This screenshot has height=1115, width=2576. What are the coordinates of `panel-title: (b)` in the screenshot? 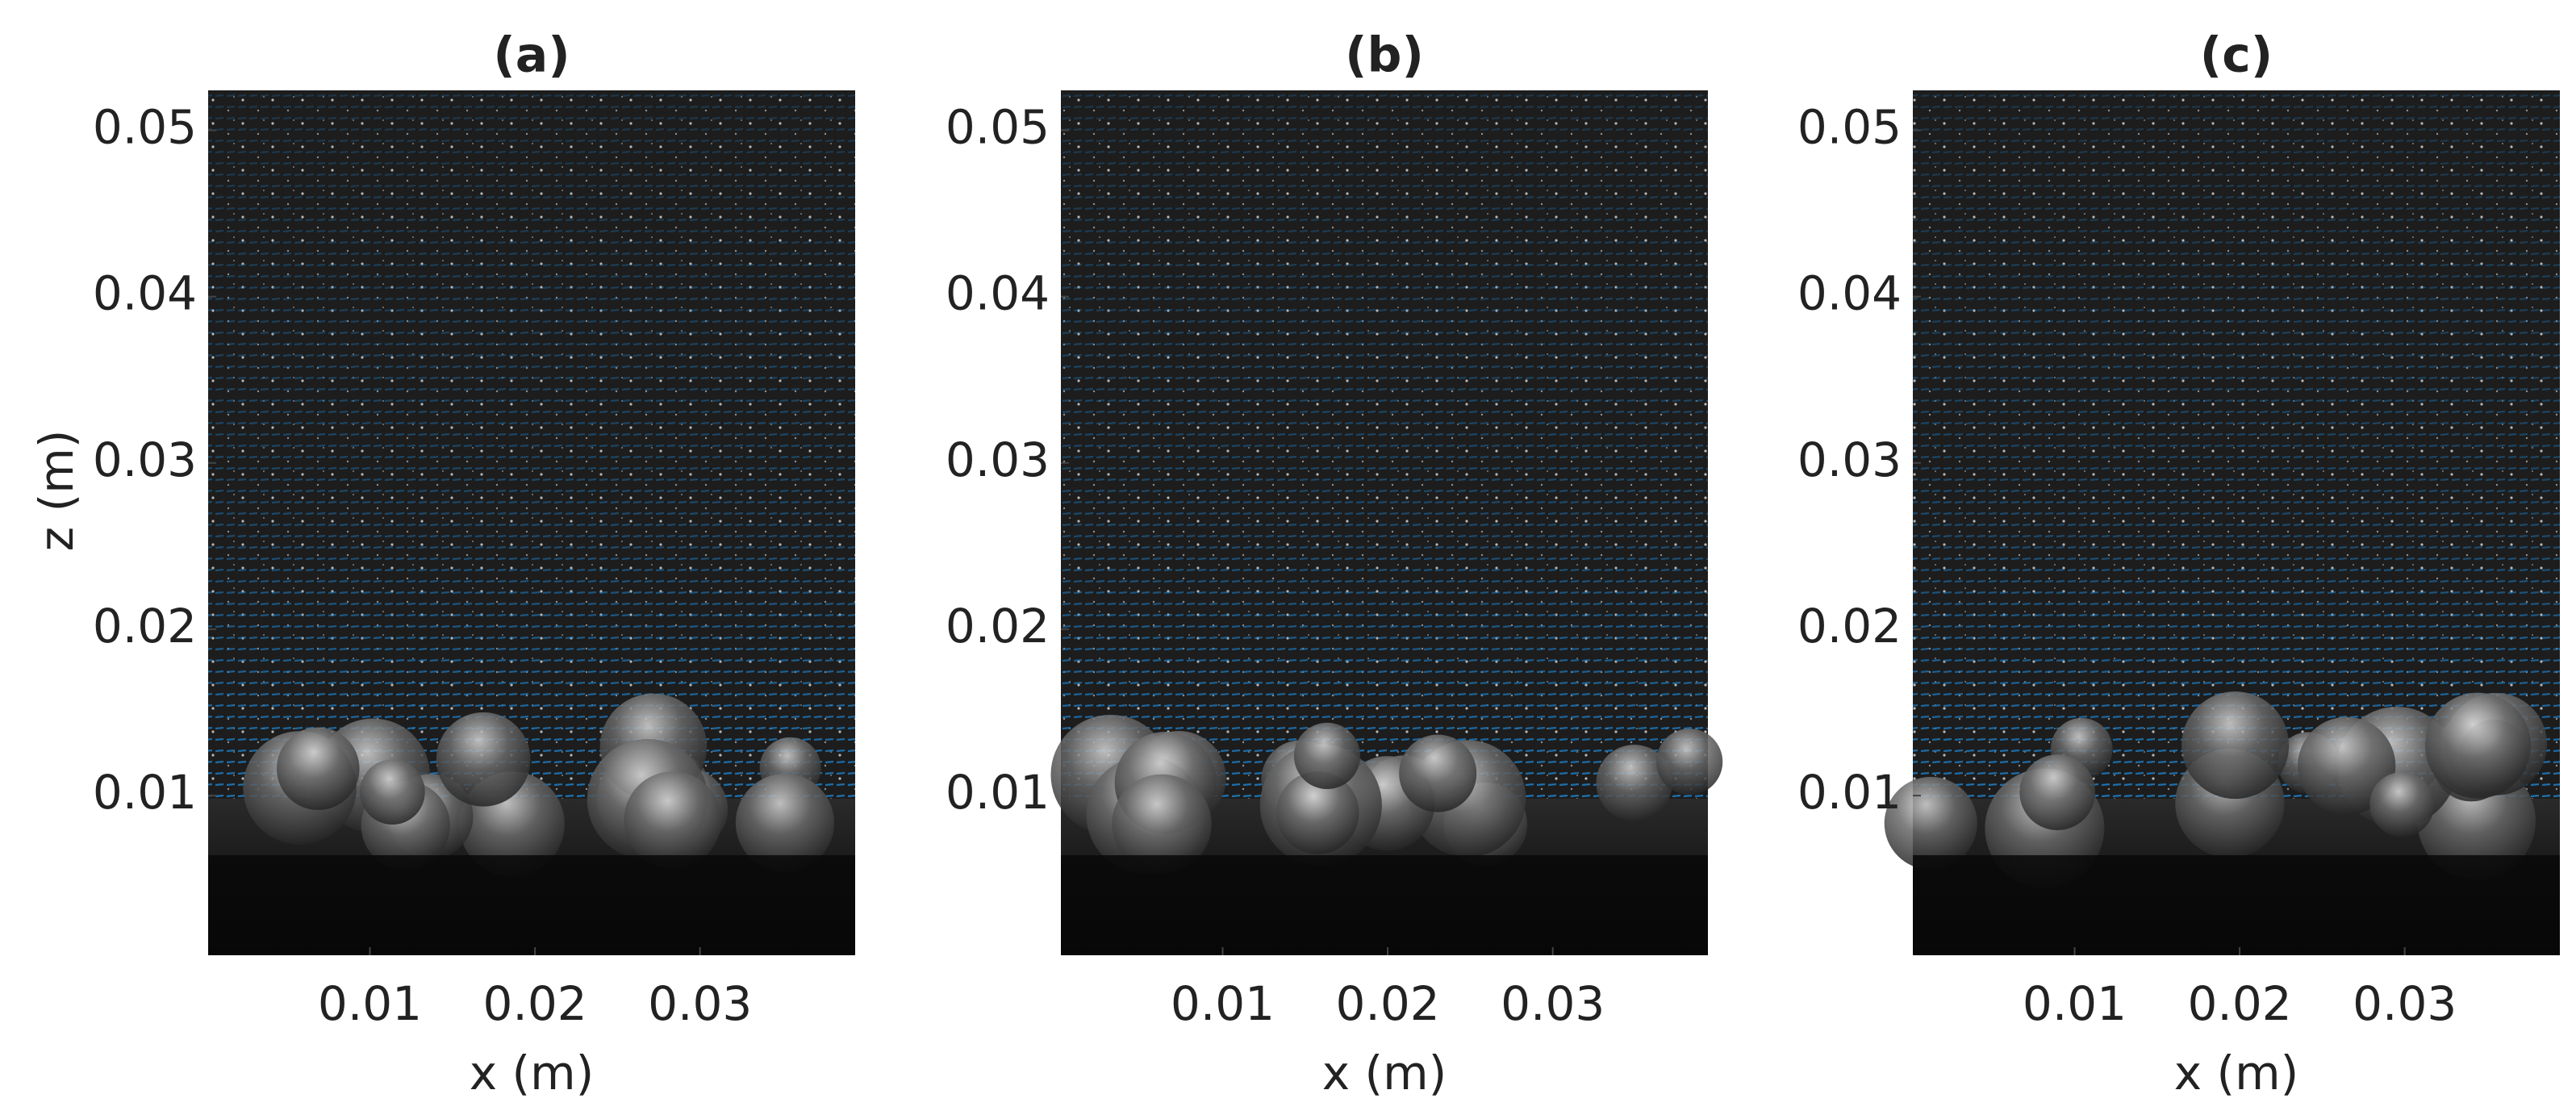 It's located at (1384, 55).